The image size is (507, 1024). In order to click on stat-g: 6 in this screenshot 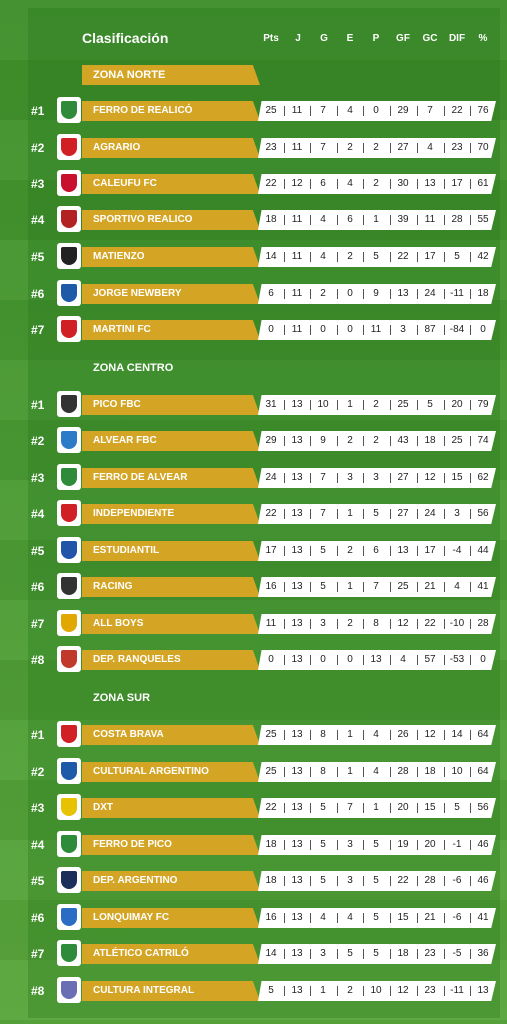, I will do `click(323, 183)`.